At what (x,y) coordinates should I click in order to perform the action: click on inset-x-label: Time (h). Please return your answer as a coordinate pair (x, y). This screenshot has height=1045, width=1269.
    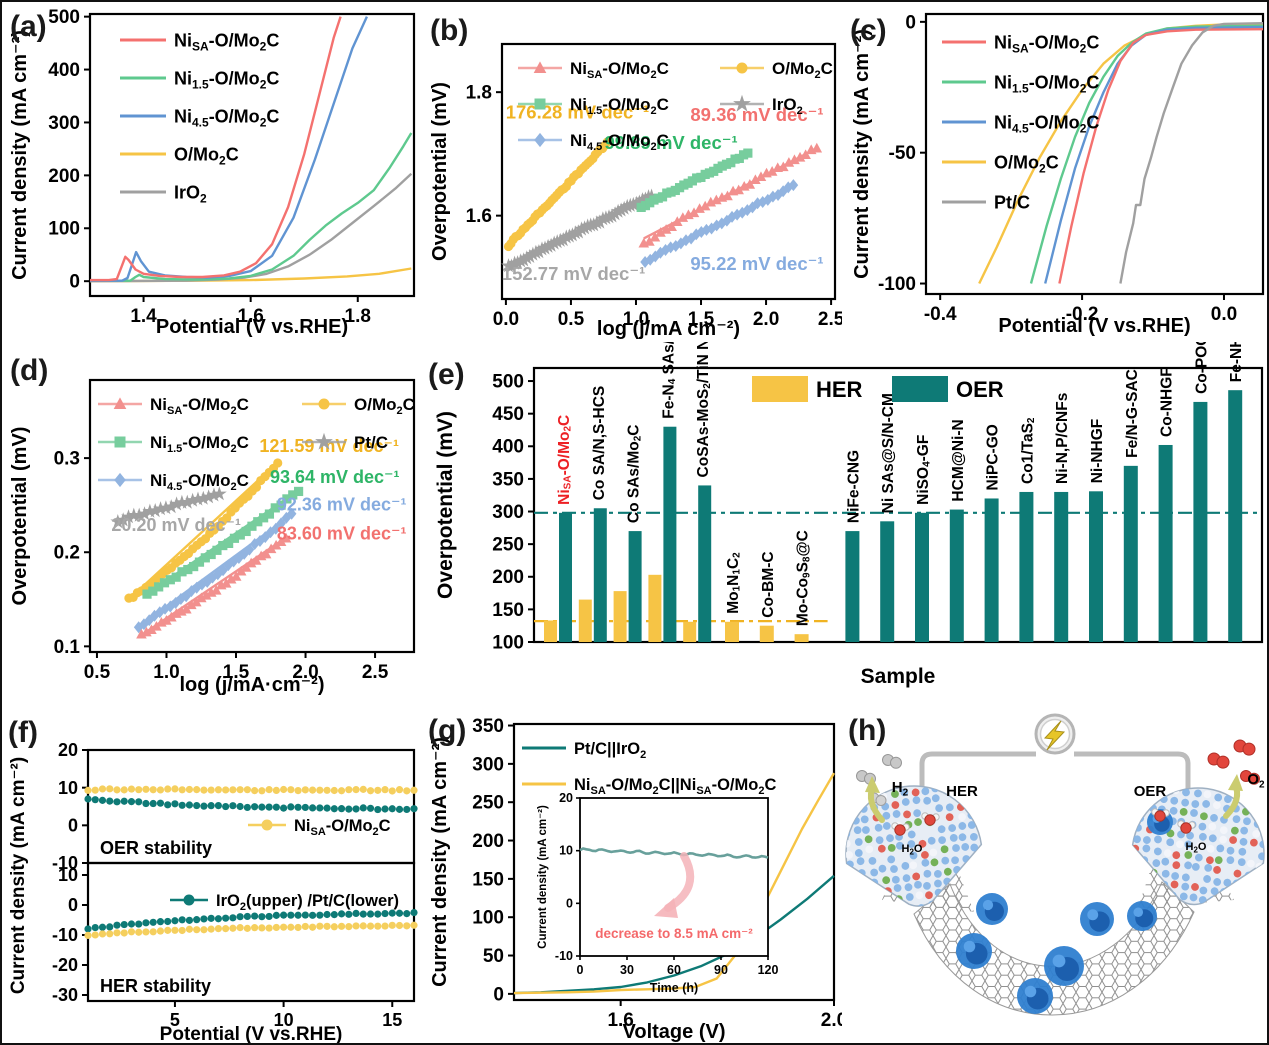
    Looking at the image, I should click on (674, 988).